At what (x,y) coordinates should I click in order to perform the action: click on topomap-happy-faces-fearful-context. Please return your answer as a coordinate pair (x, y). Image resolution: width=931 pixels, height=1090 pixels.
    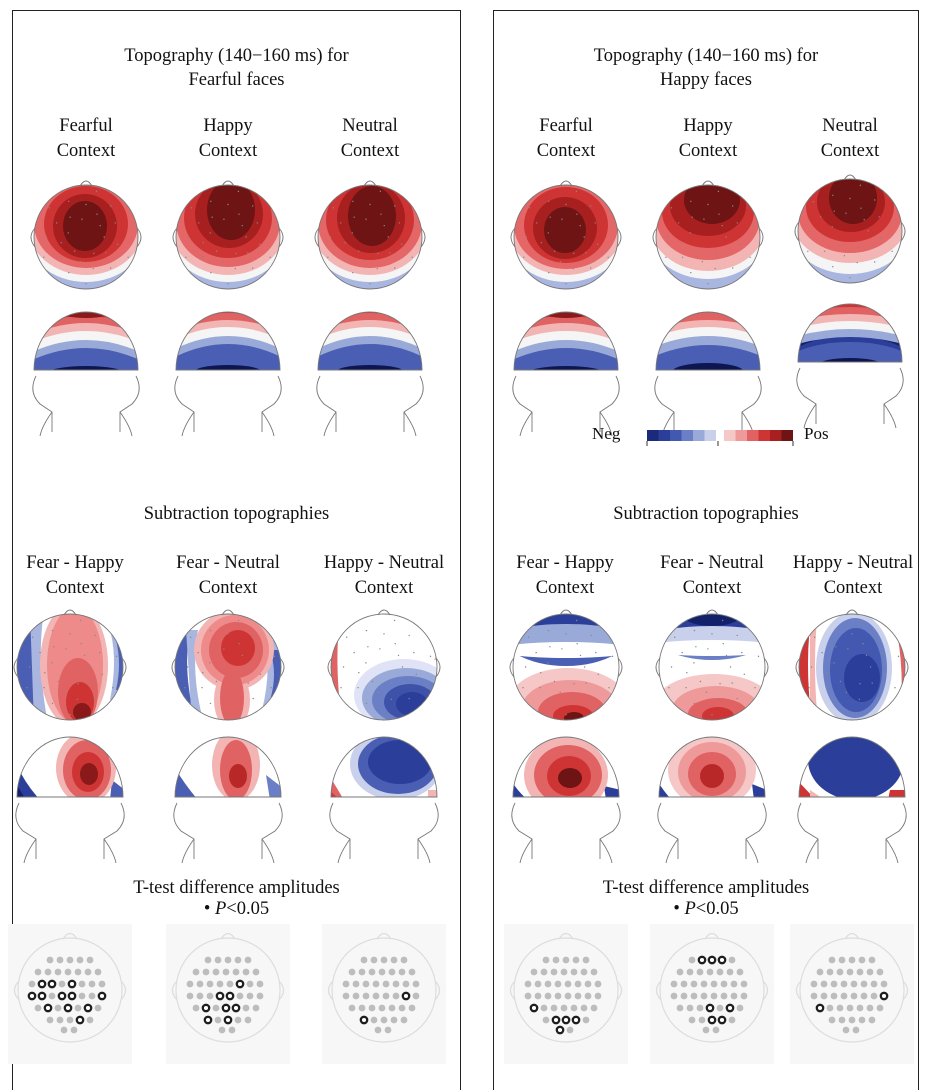
    Looking at the image, I should click on (566, 237).